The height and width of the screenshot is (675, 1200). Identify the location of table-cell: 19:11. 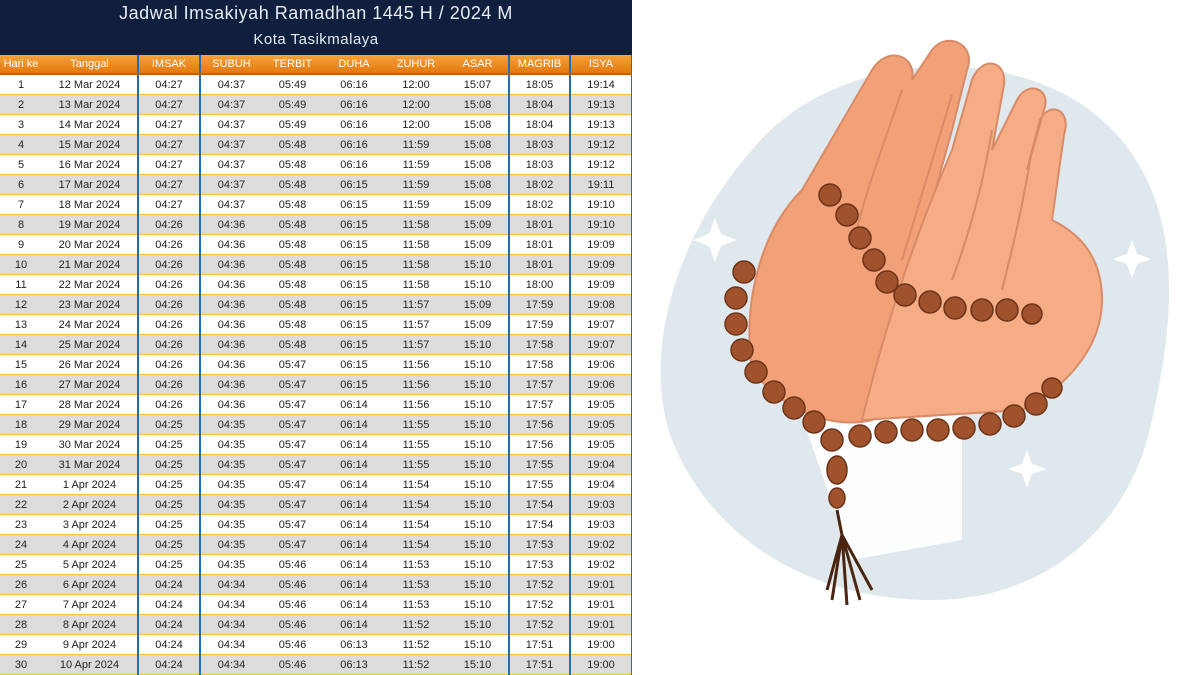
(600, 184).